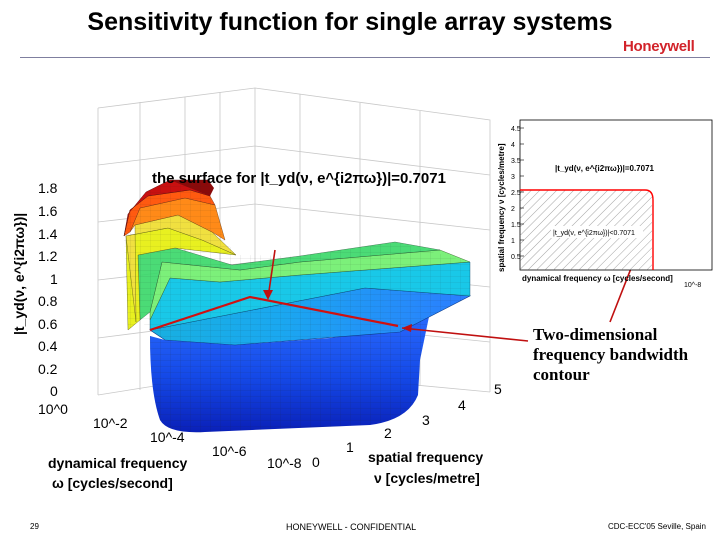 Image resolution: width=720 pixels, height=540 pixels. What do you see at coordinates (657, 526) in the screenshot?
I see `conference-label: CDC-ECC'05 Seville, Spain` at bounding box center [657, 526].